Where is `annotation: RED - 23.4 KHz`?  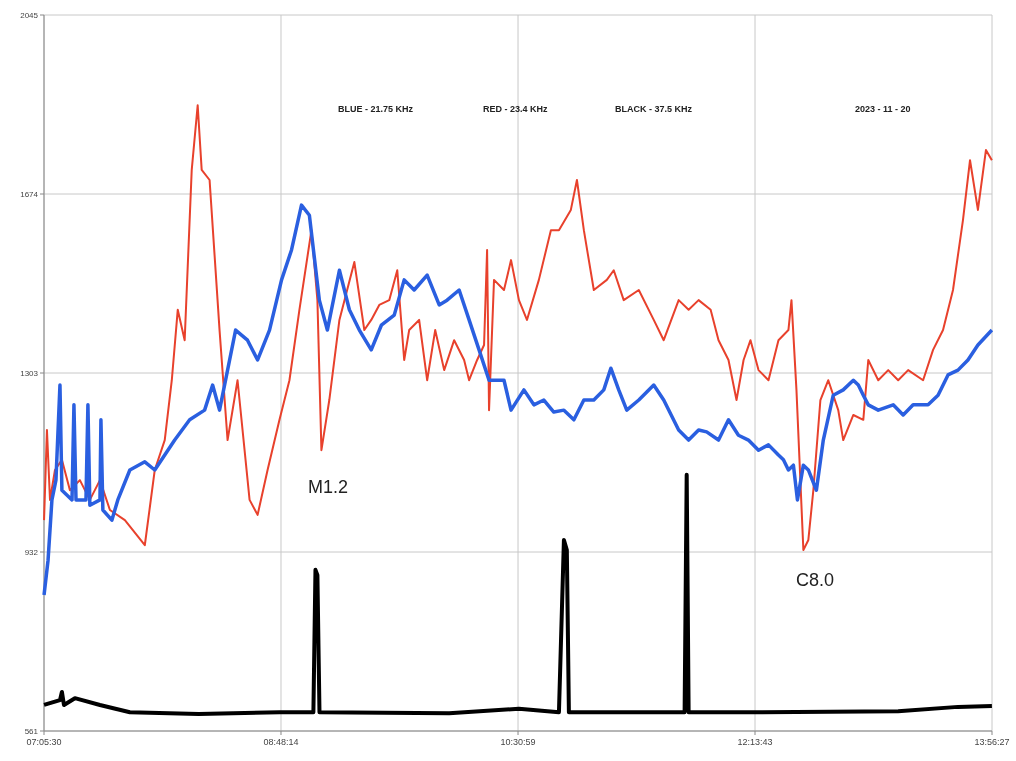
annotation: RED - 23.4 KHz is located at coordinates (516, 109).